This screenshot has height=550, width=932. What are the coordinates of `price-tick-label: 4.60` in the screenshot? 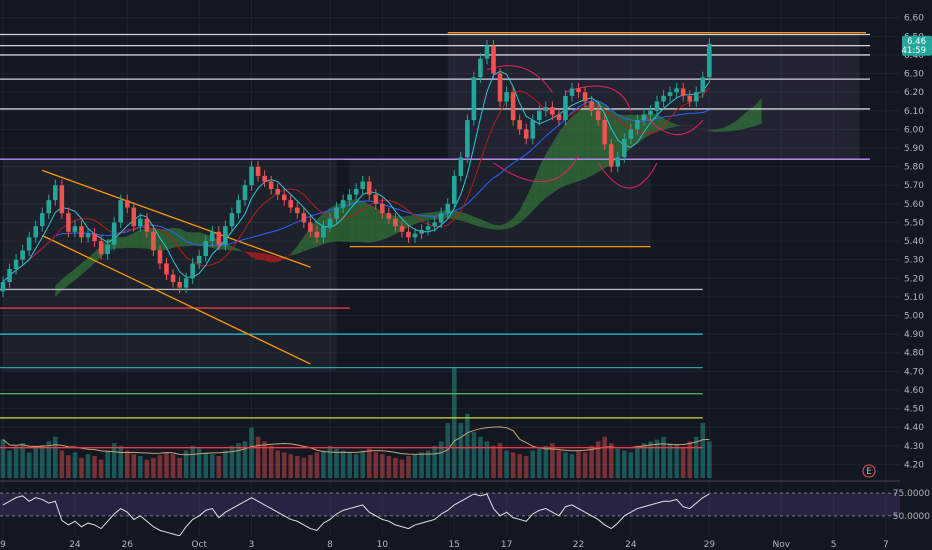 It's located at (914, 391).